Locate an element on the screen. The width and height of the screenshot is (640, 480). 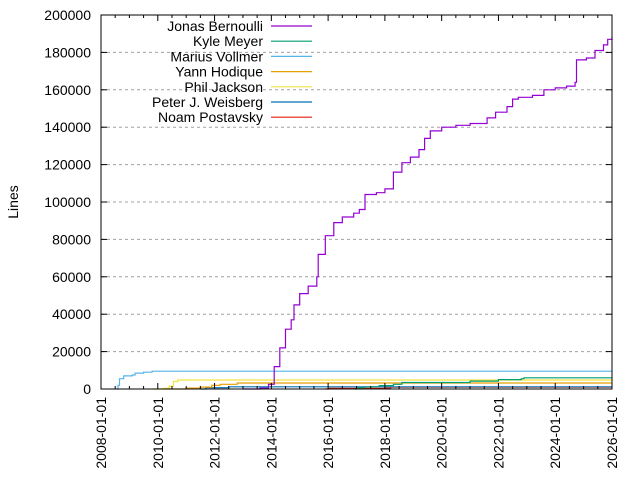
legend-label: Peter J. Weisberg is located at coordinates (207, 102).